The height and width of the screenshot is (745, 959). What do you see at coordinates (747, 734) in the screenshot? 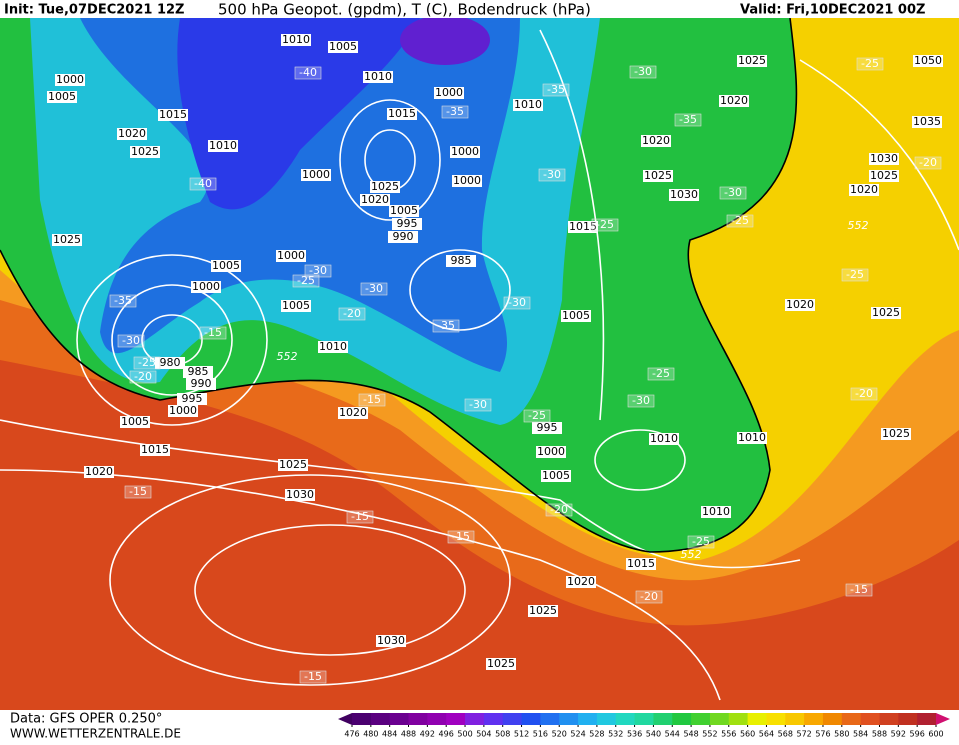
I see `colorbar-tick-label: 560` at bounding box center [747, 734].